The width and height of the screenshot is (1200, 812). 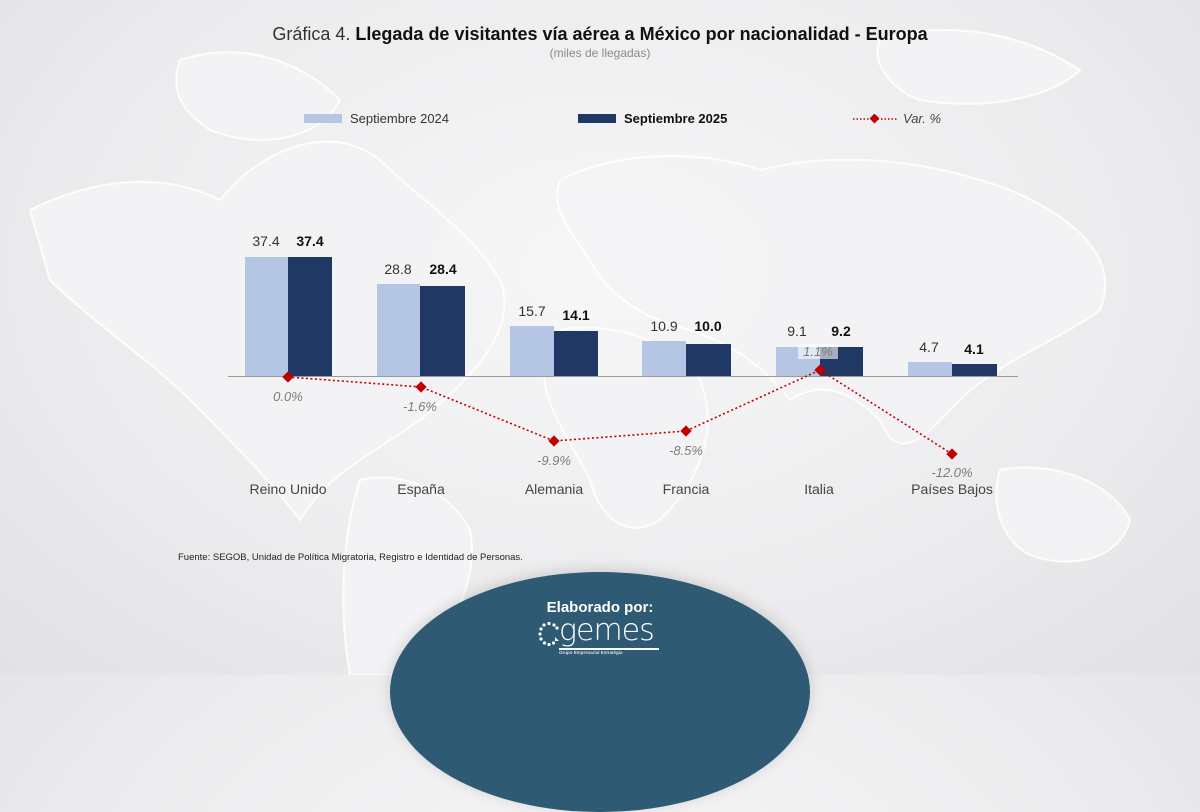 I want to click on footer-label: Elaborado por:, so click(x=600, y=607).